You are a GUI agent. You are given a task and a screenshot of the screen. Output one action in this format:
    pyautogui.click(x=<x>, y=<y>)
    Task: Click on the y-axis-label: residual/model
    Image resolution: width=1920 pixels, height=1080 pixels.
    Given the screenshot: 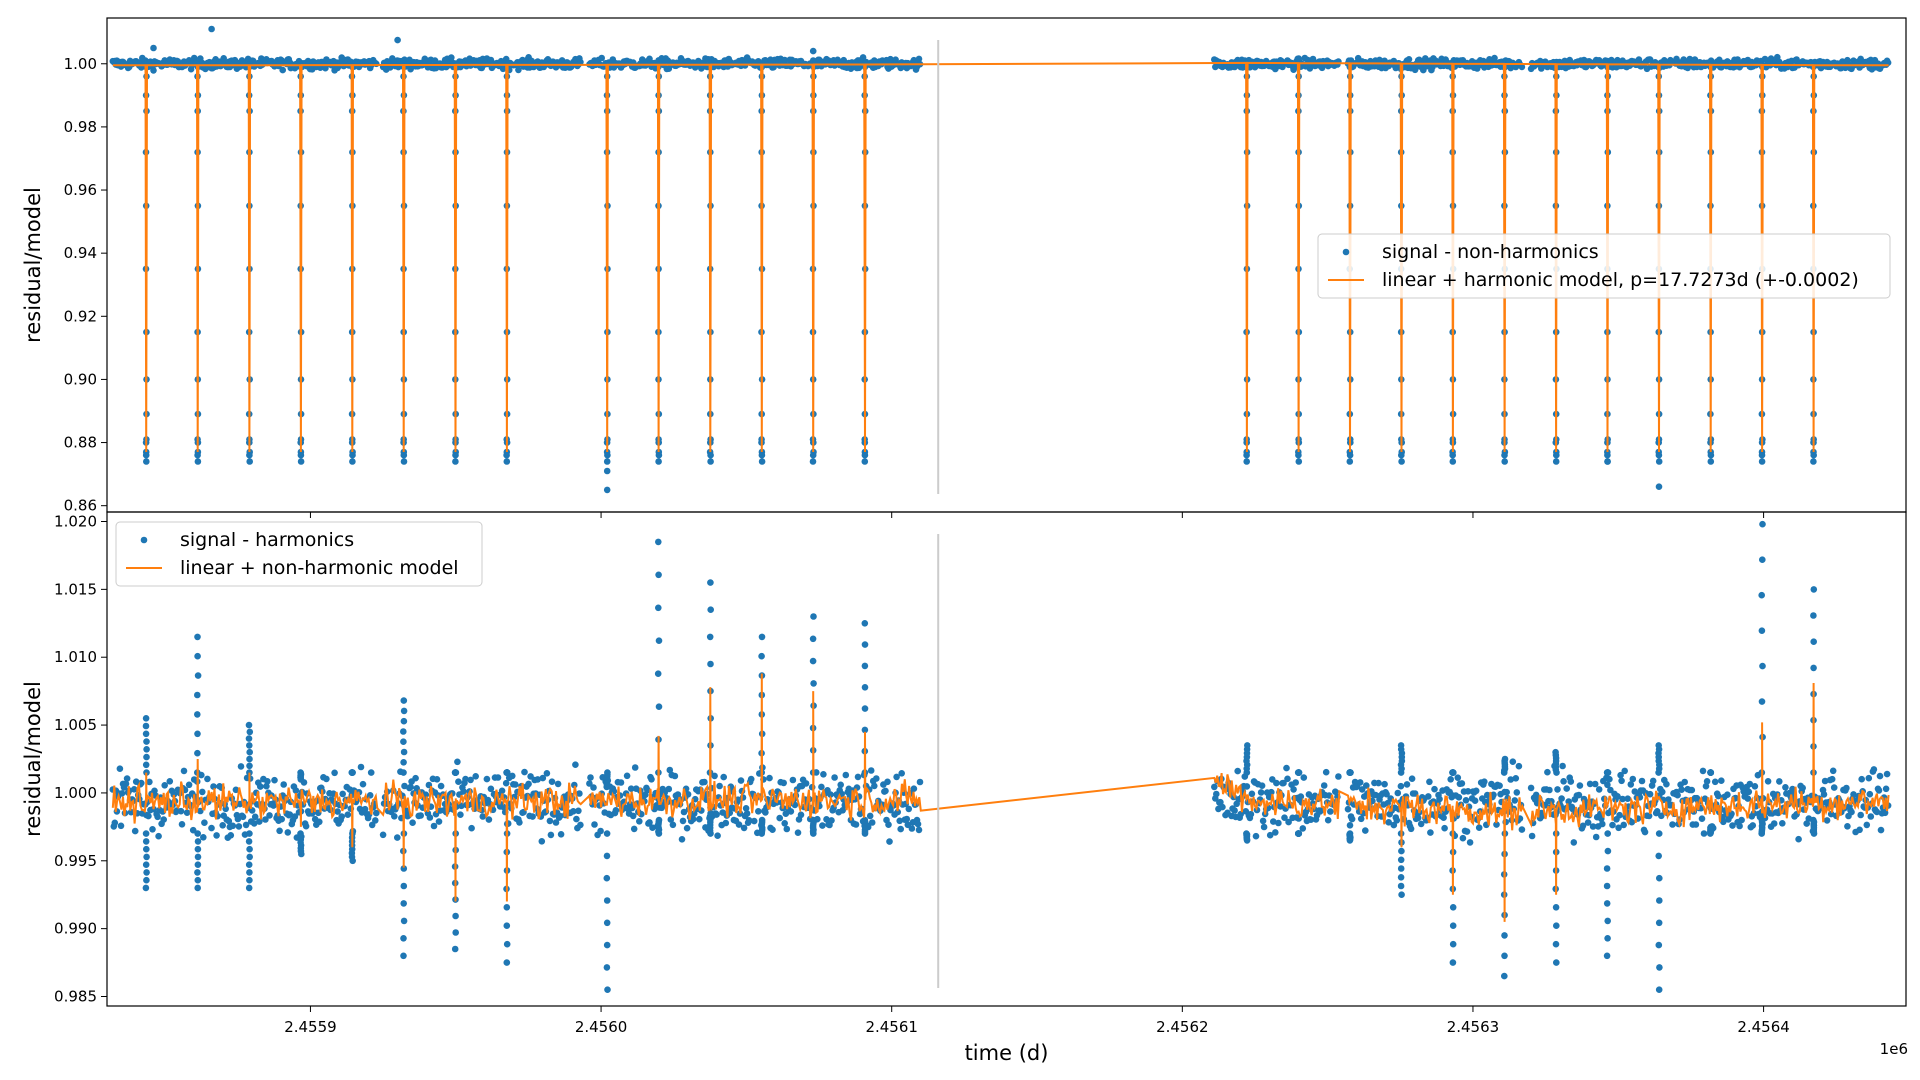 What is the action you would take?
    pyautogui.click(x=33, y=265)
    